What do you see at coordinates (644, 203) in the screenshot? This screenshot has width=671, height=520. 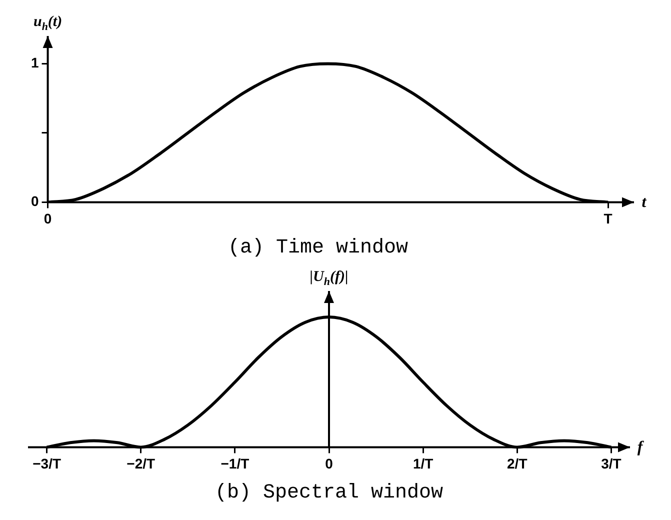 I see `x-axis-title: t` at bounding box center [644, 203].